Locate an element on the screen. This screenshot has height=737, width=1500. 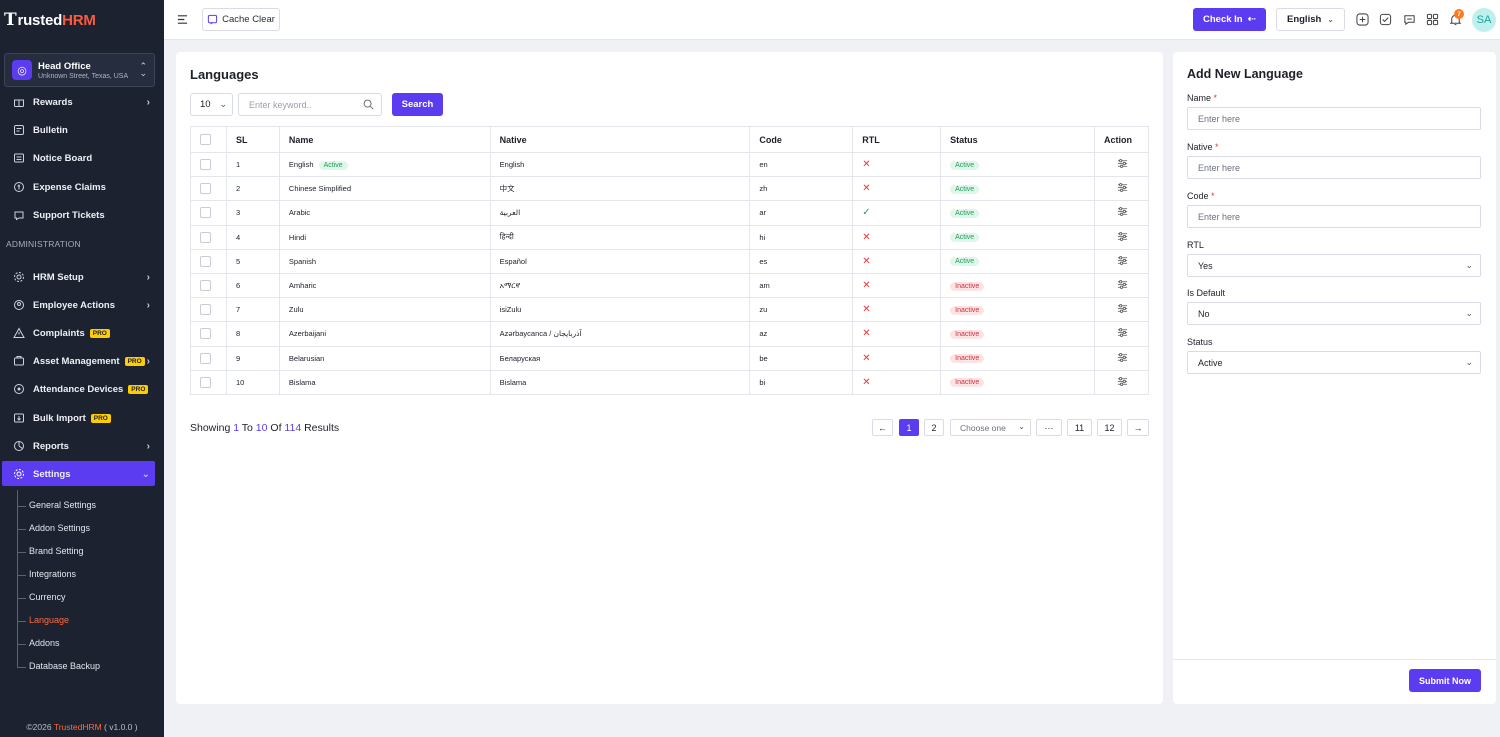
pagination-page-11: 11 is located at coordinates (1079, 427).